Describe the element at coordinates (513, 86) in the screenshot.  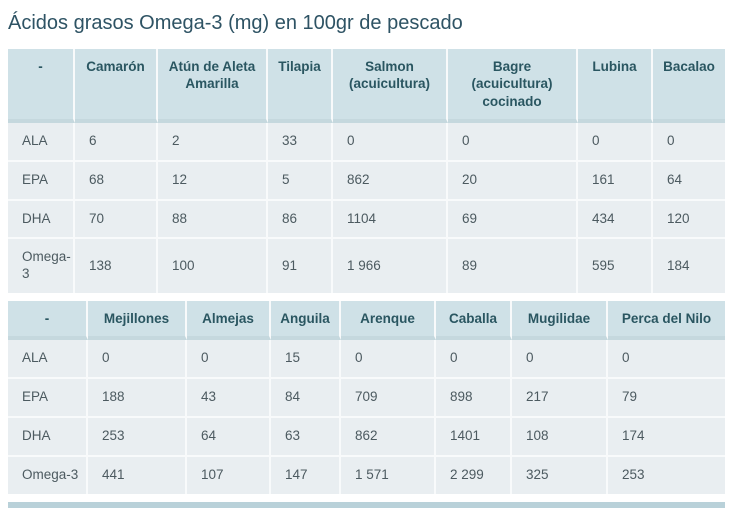
I see `column-header: Bagre (acuicultura) cocinado` at that location.